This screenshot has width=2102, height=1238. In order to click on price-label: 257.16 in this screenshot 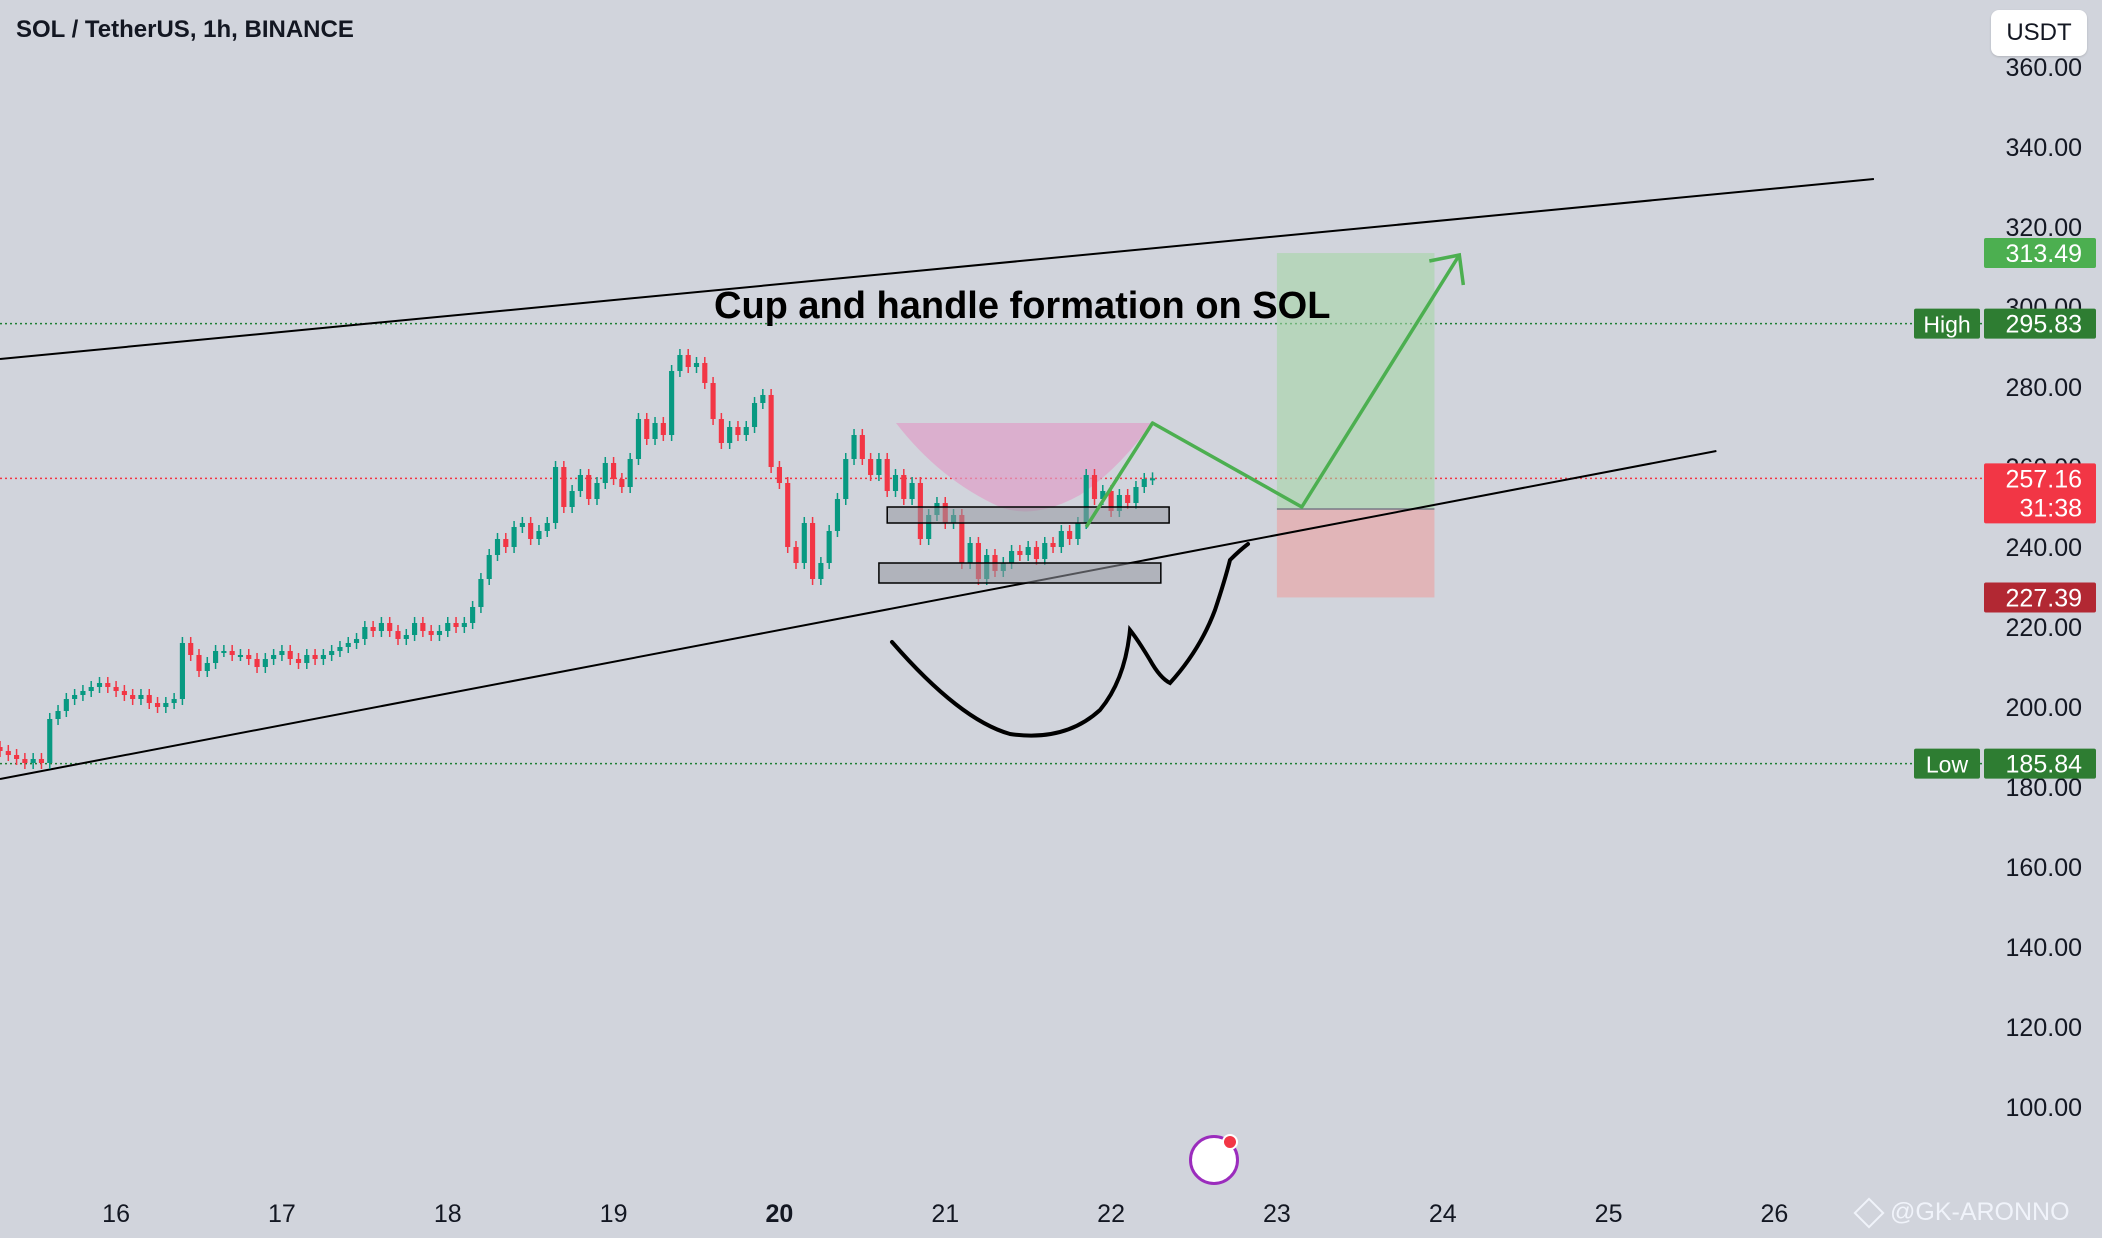, I will do `click(2044, 479)`.